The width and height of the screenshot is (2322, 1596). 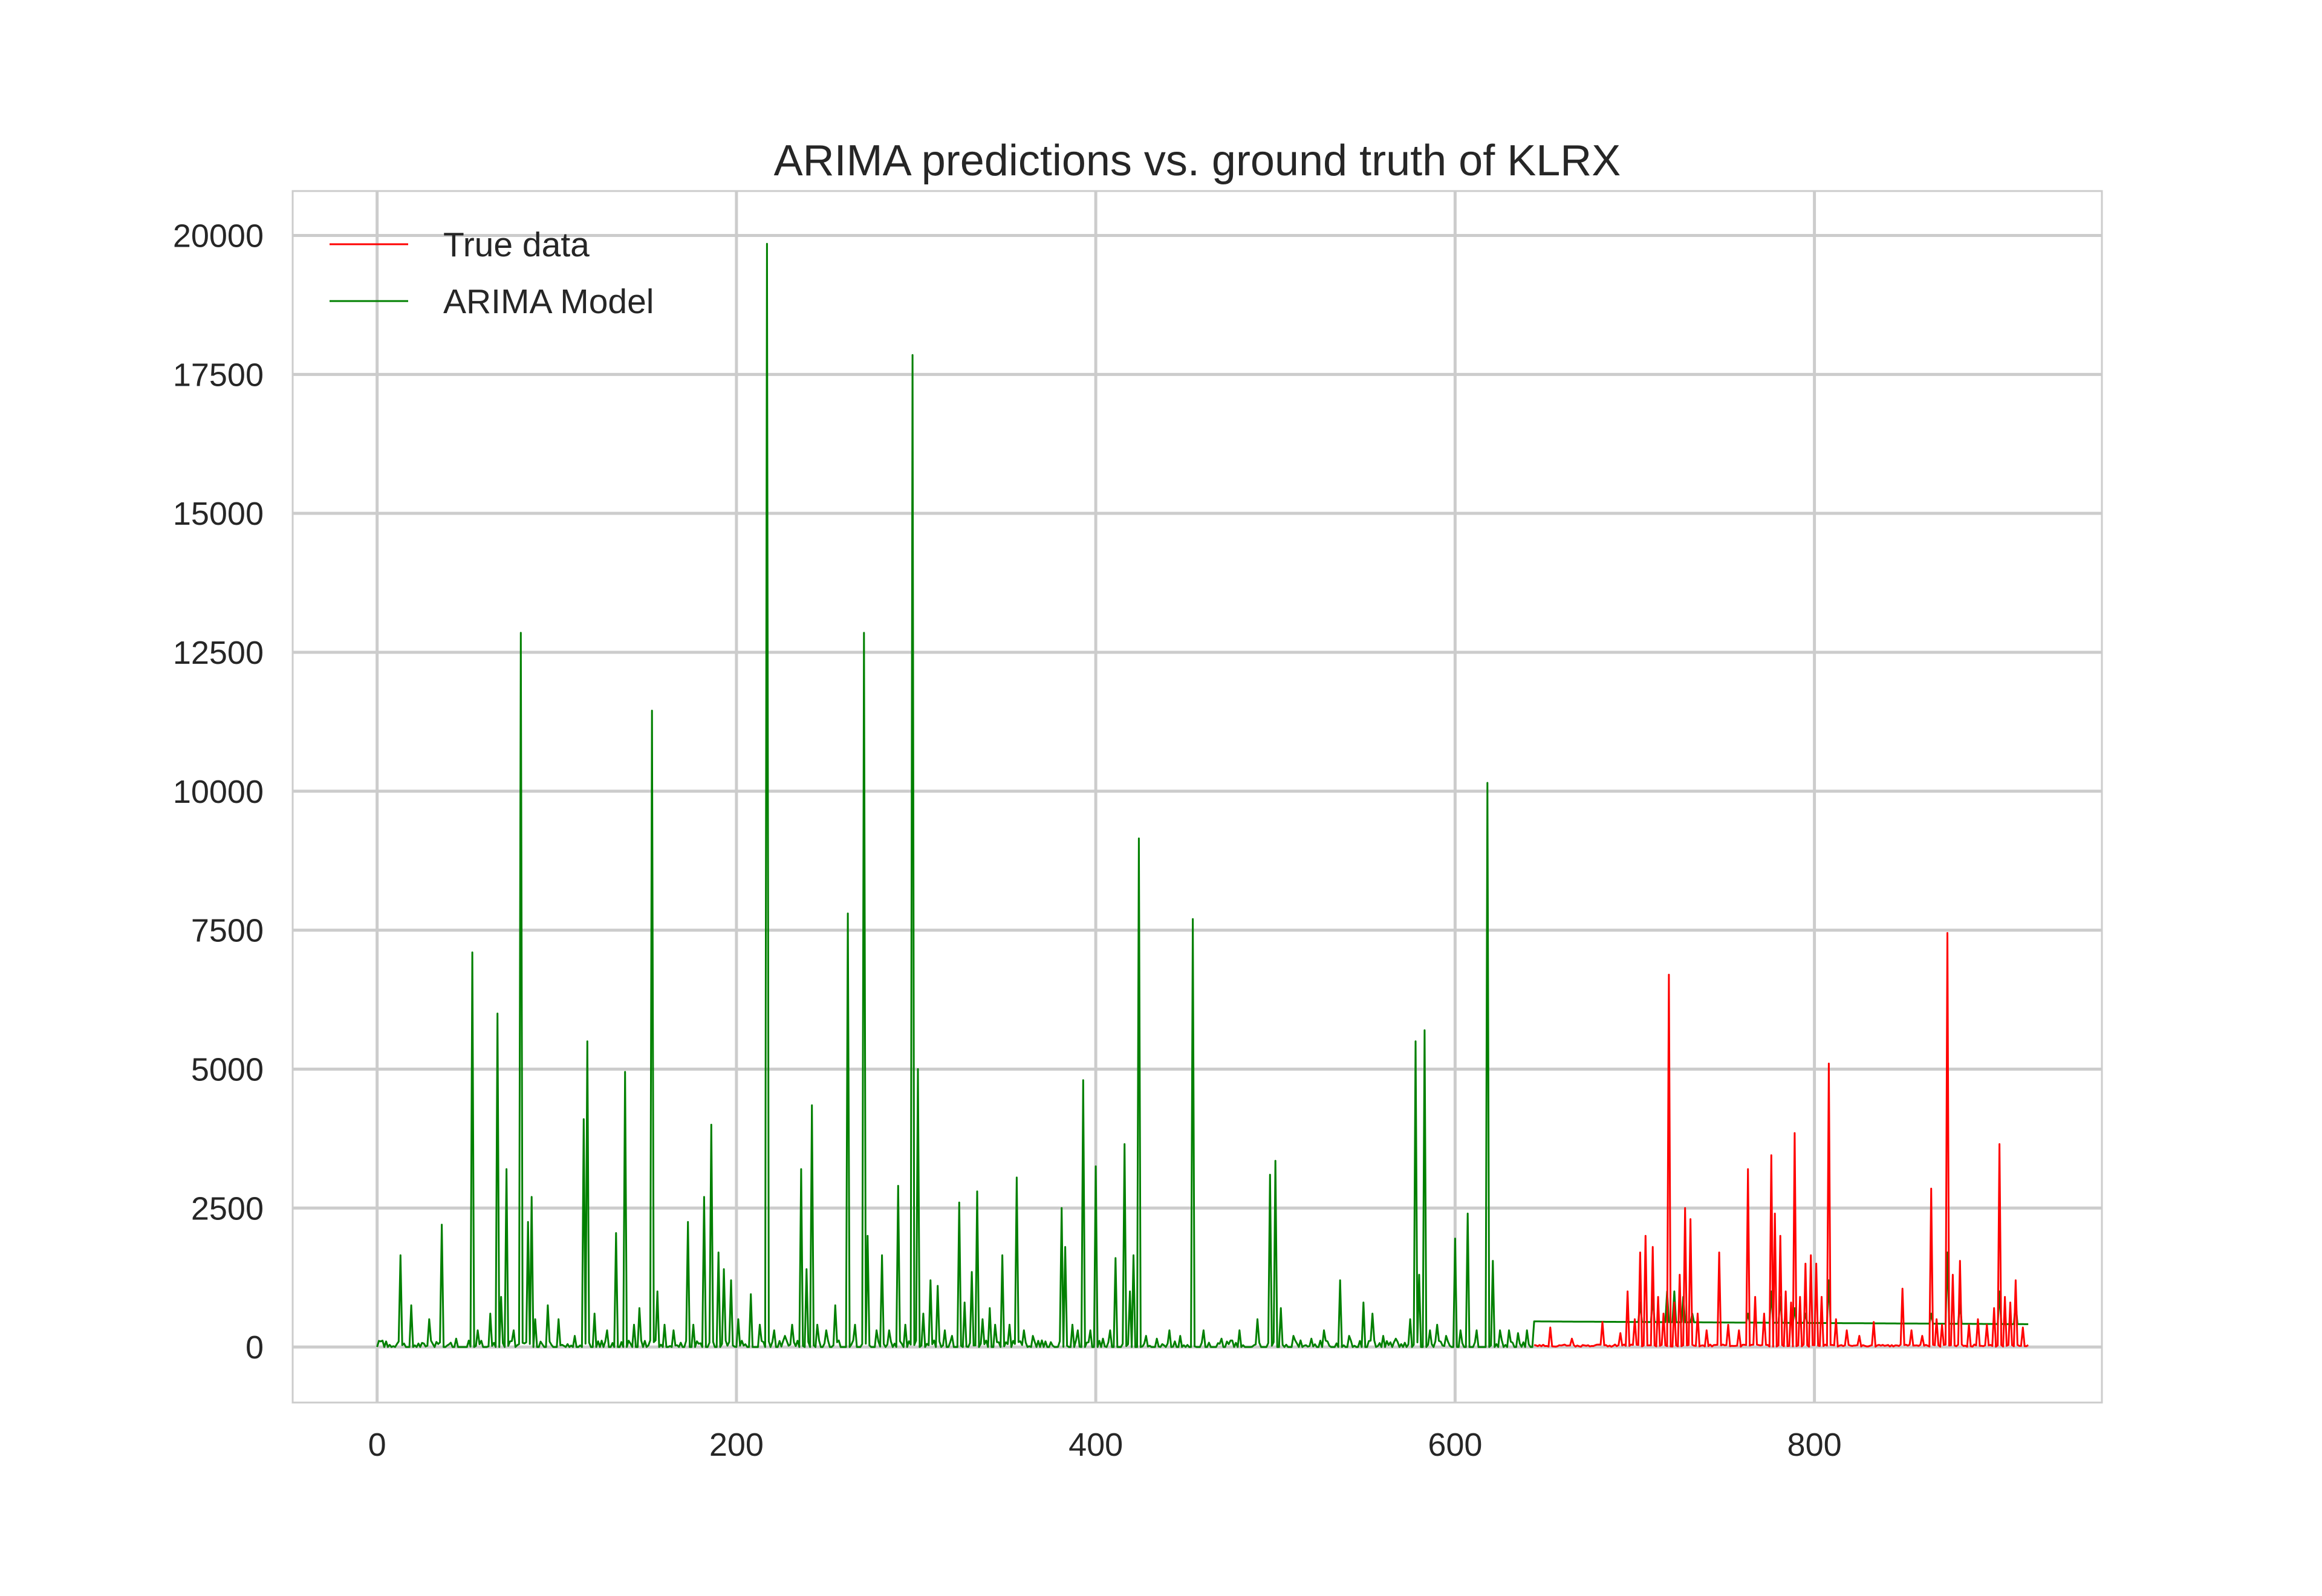 I want to click on y-tick-label: 12500, so click(x=218, y=653).